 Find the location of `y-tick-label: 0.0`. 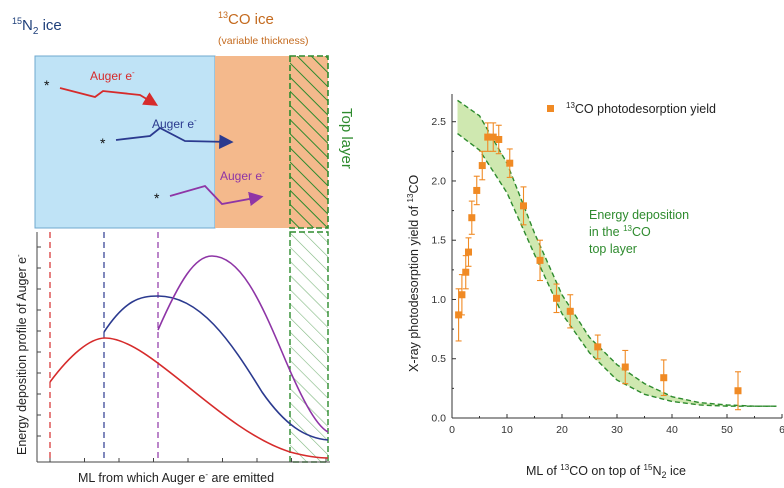

y-tick-label: 0.0 is located at coordinates (438, 419).